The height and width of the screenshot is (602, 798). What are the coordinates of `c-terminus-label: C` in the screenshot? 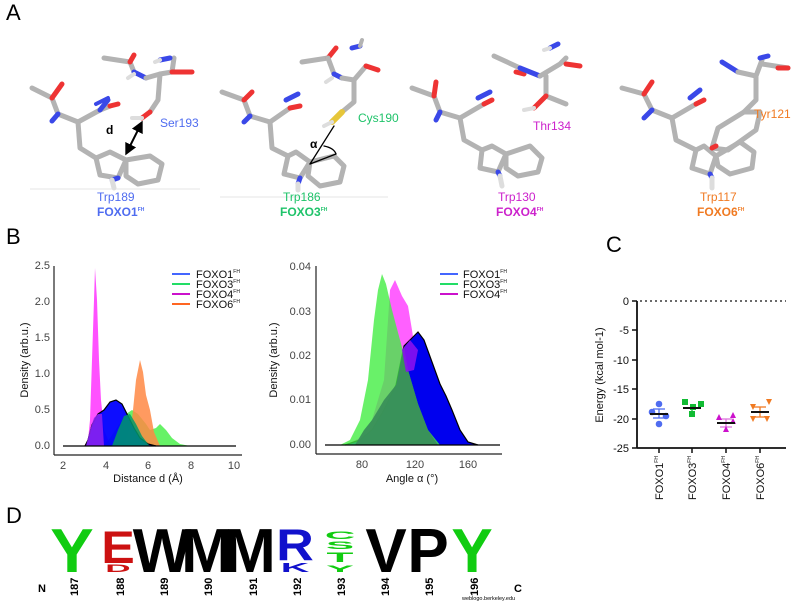 It's located at (518, 589).